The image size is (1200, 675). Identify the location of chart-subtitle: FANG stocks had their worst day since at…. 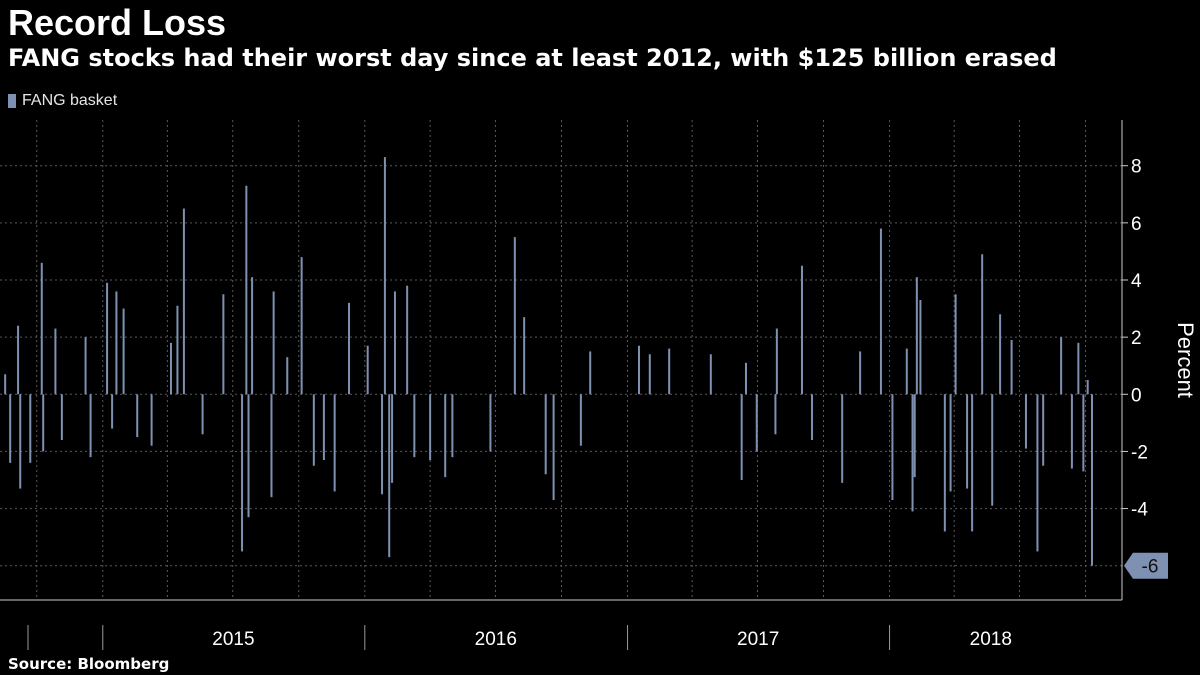
(532, 58).